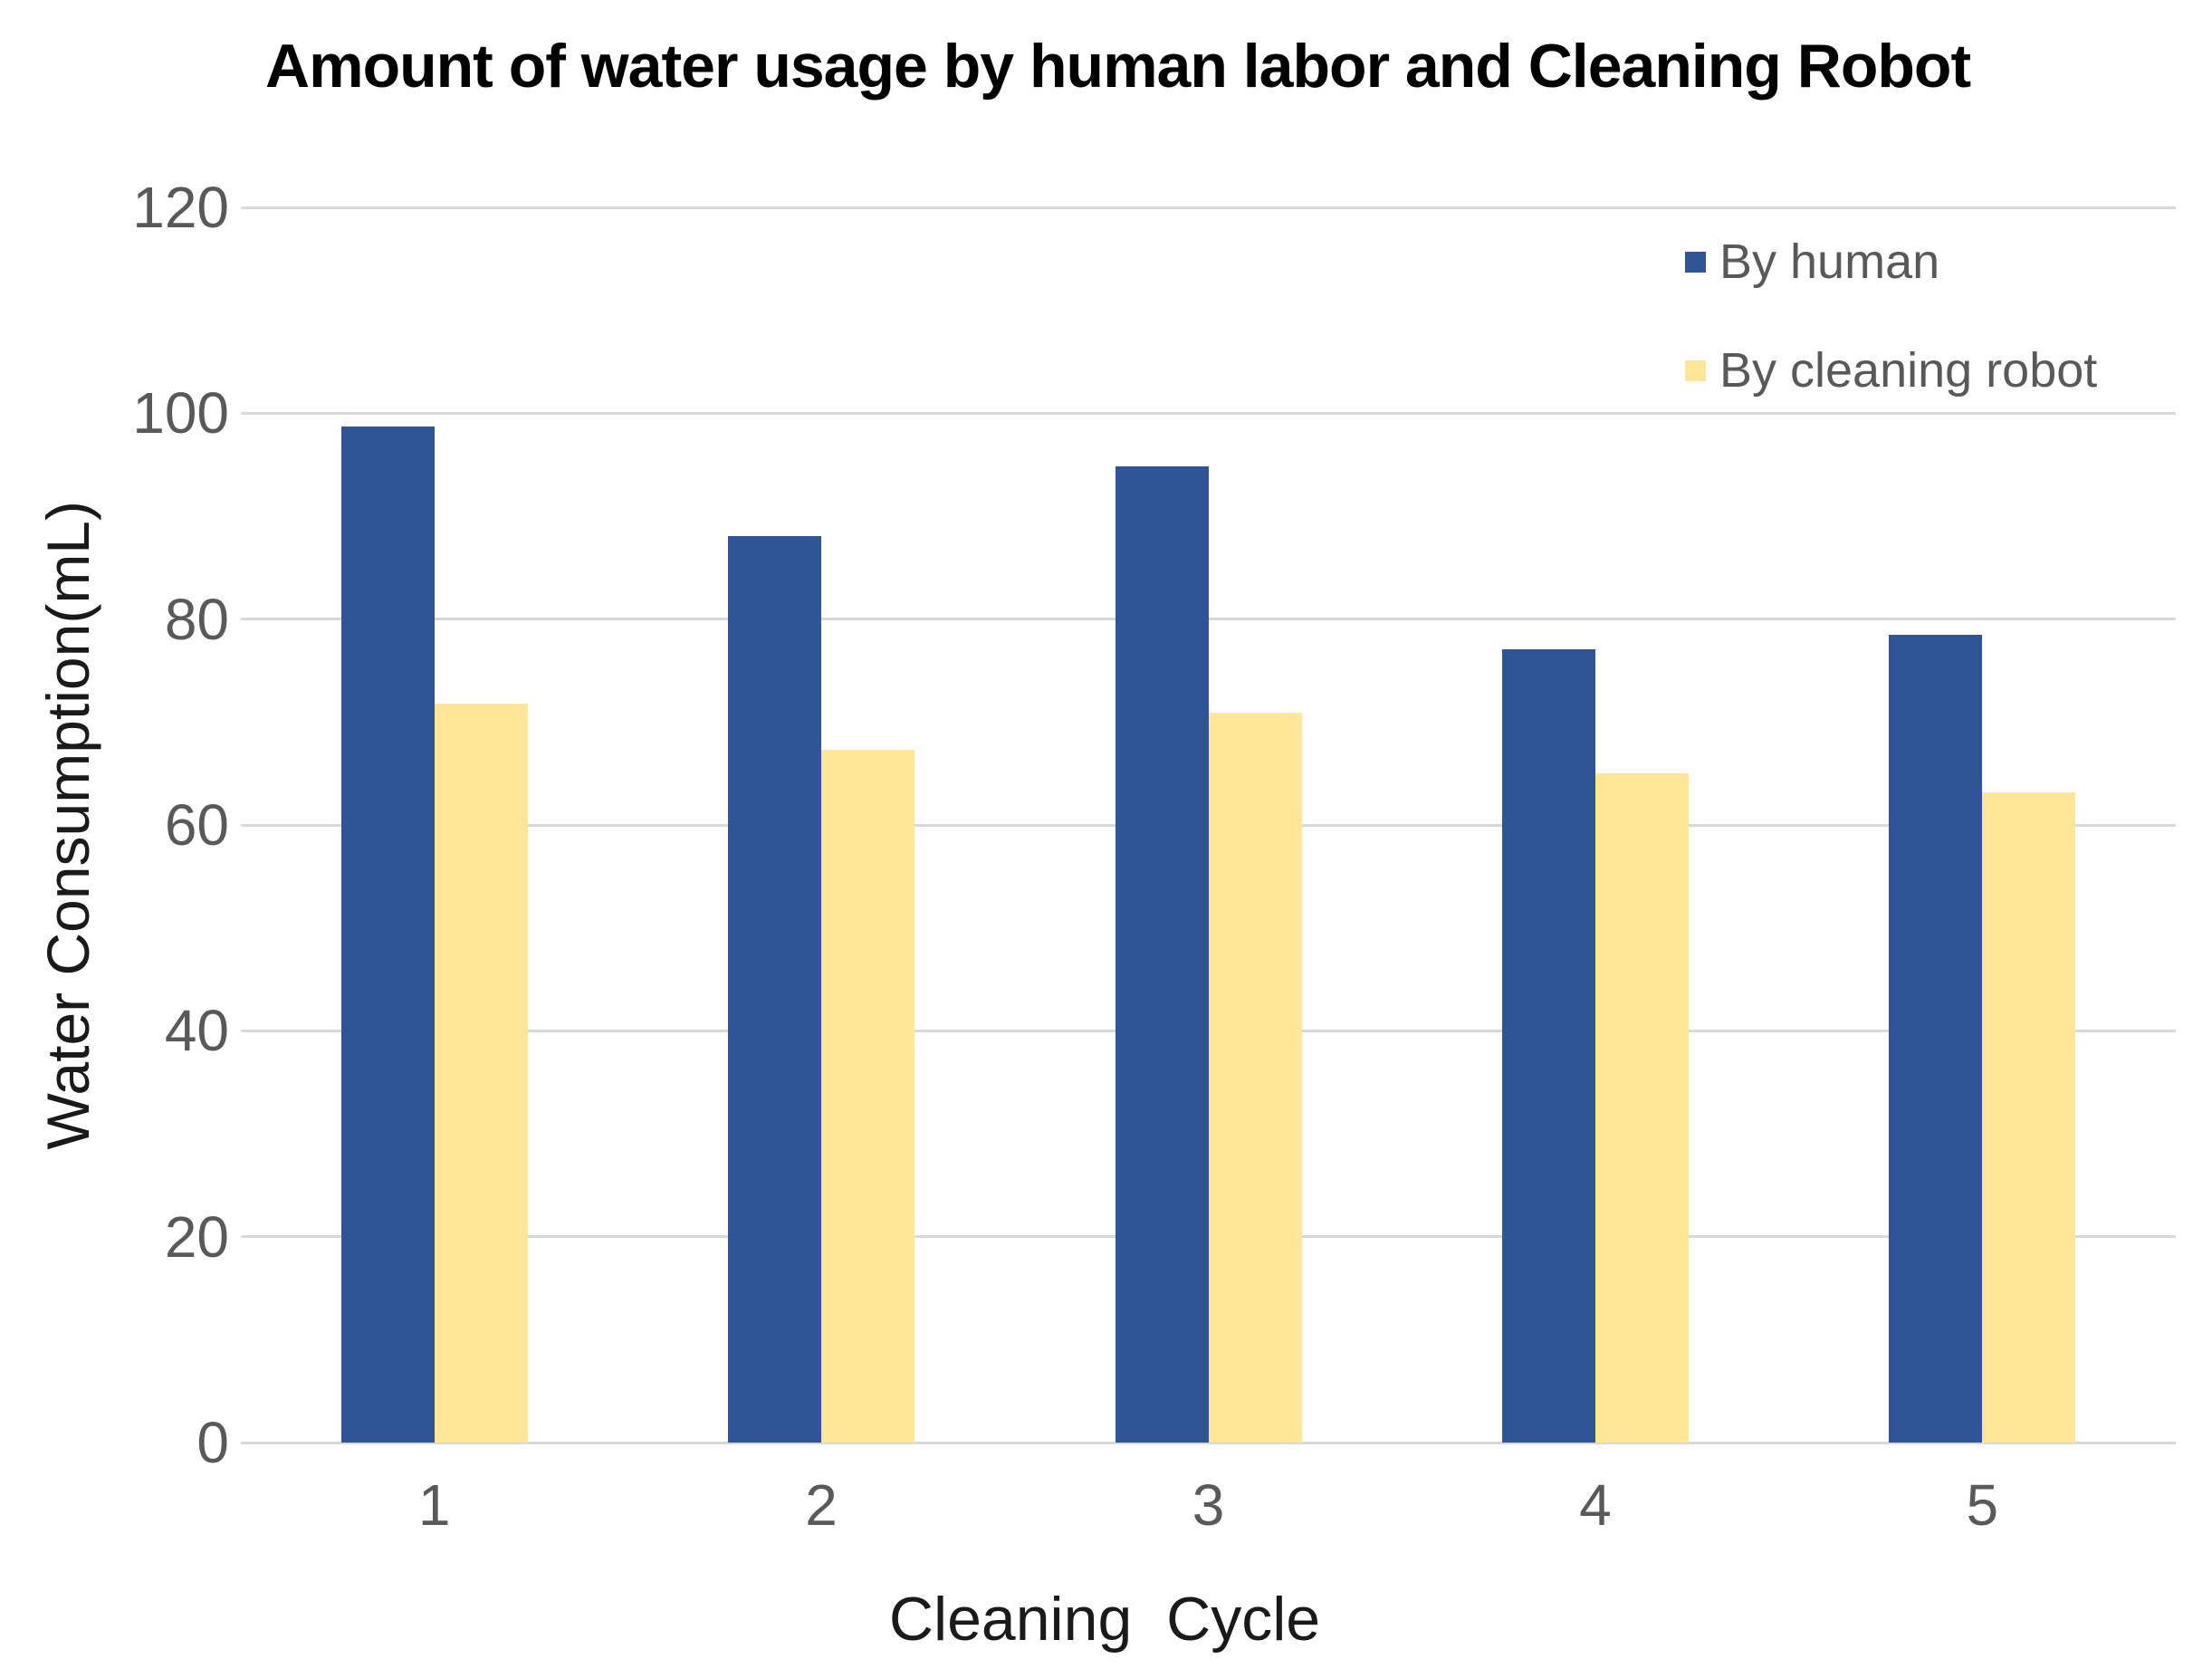 The image size is (2212, 1678). Describe the element at coordinates (434, 1505) in the screenshot. I see `x-tick-label-1: 1` at that location.